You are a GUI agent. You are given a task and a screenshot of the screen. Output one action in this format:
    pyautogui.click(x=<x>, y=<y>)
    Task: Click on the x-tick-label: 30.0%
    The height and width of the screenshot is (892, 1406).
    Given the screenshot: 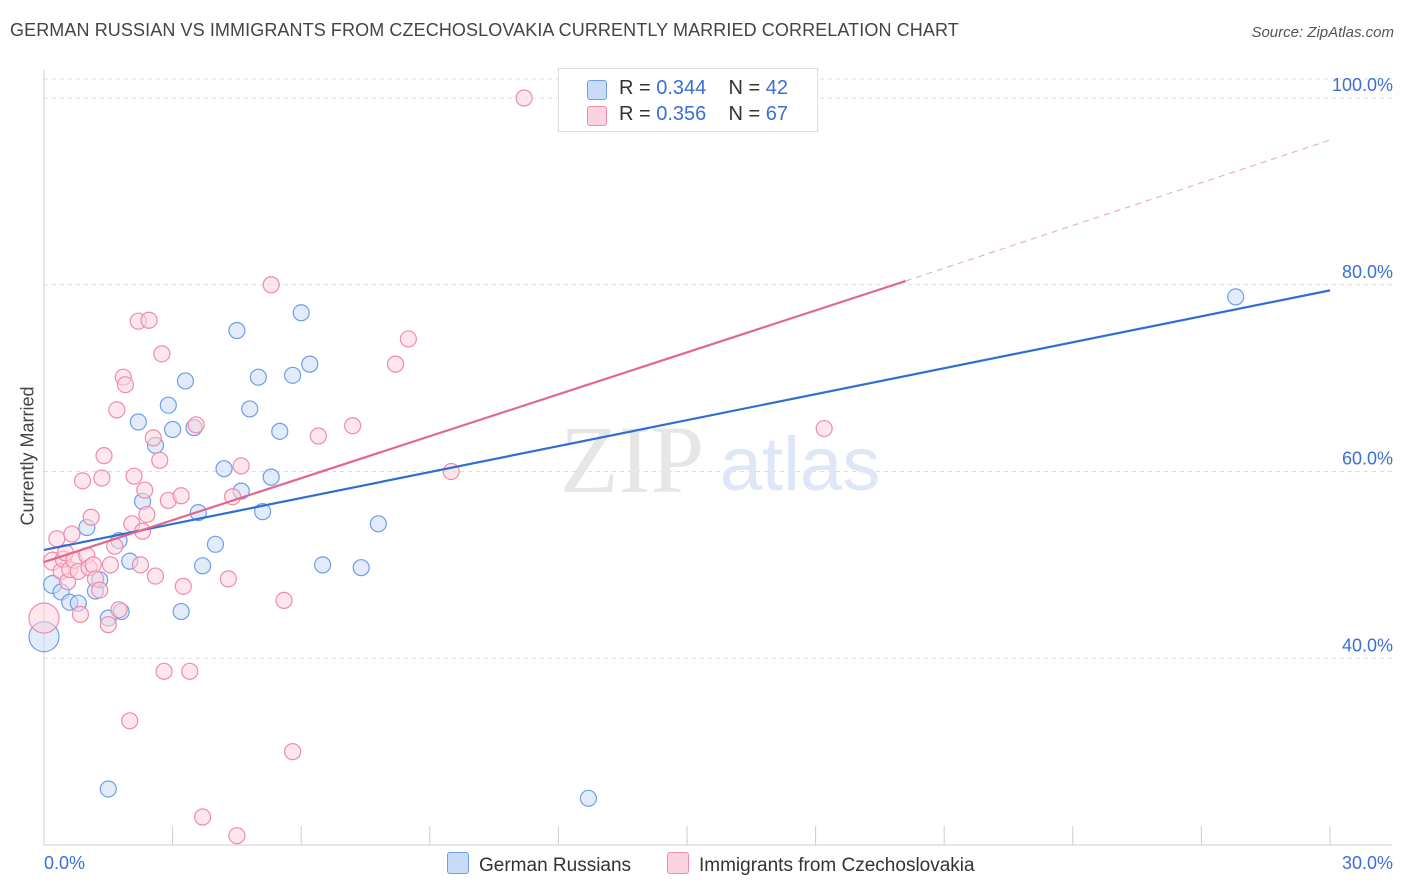 What is the action you would take?
    pyautogui.click(x=1367, y=863)
    